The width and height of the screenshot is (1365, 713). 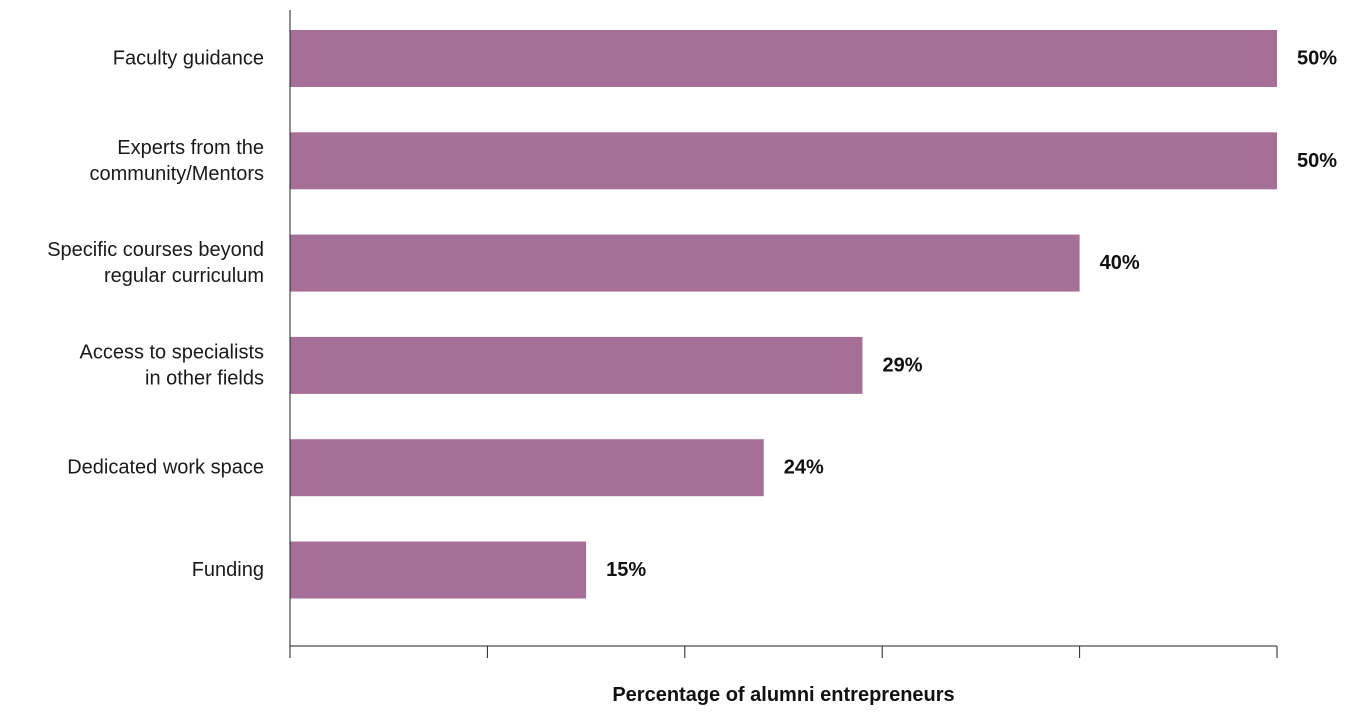 What do you see at coordinates (177, 161) in the screenshot?
I see `category-label: Experts from the community/Mentors` at bounding box center [177, 161].